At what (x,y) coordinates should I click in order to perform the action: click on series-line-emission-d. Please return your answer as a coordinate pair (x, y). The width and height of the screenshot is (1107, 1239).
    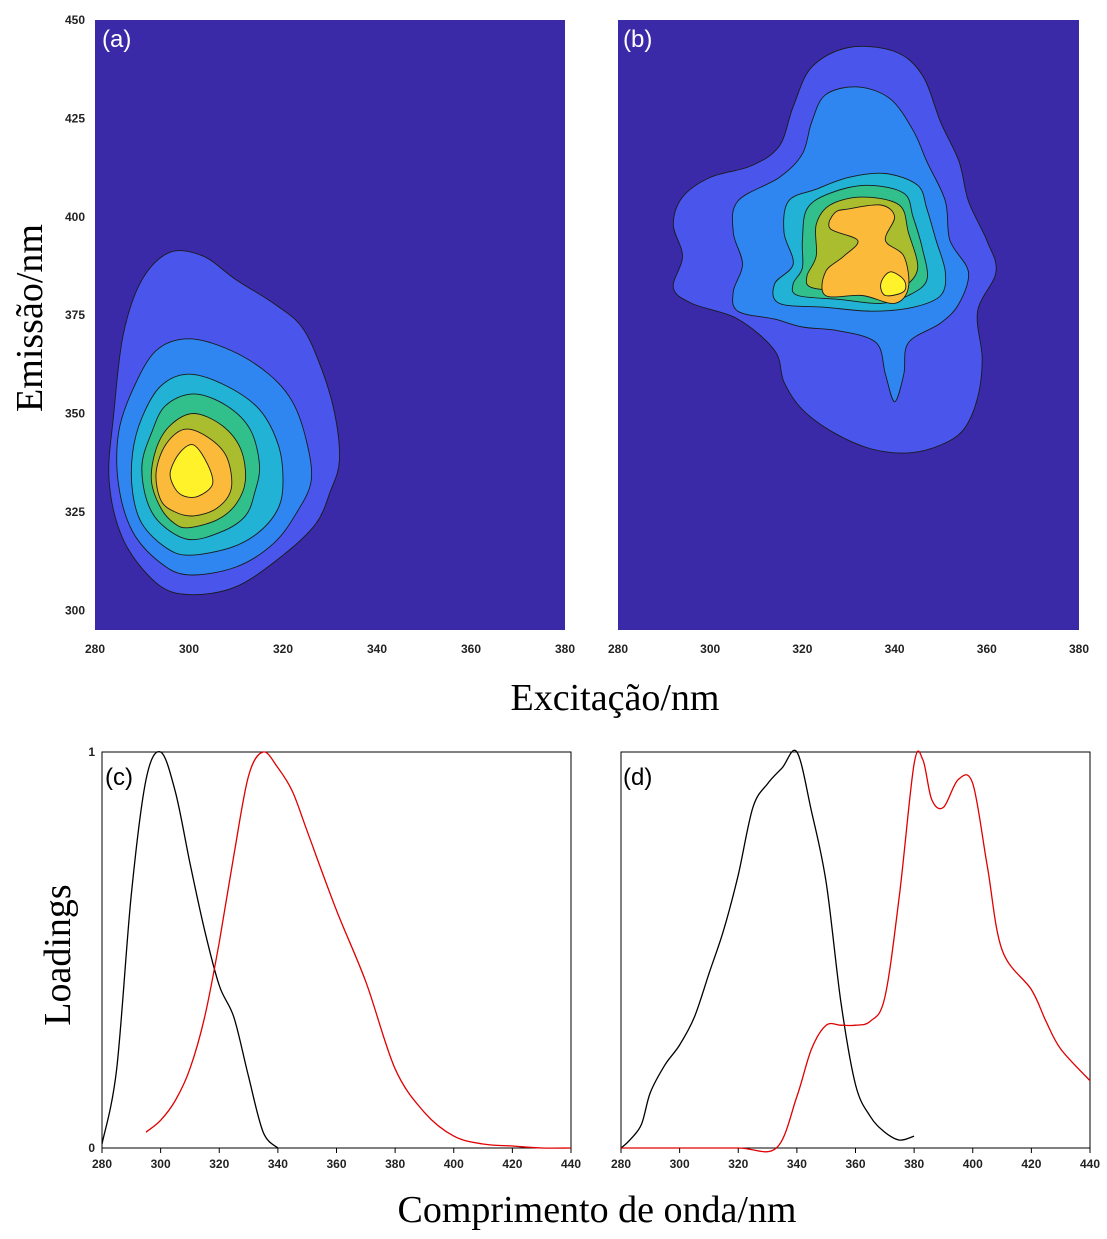
    Looking at the image, I should click on (856, 951).